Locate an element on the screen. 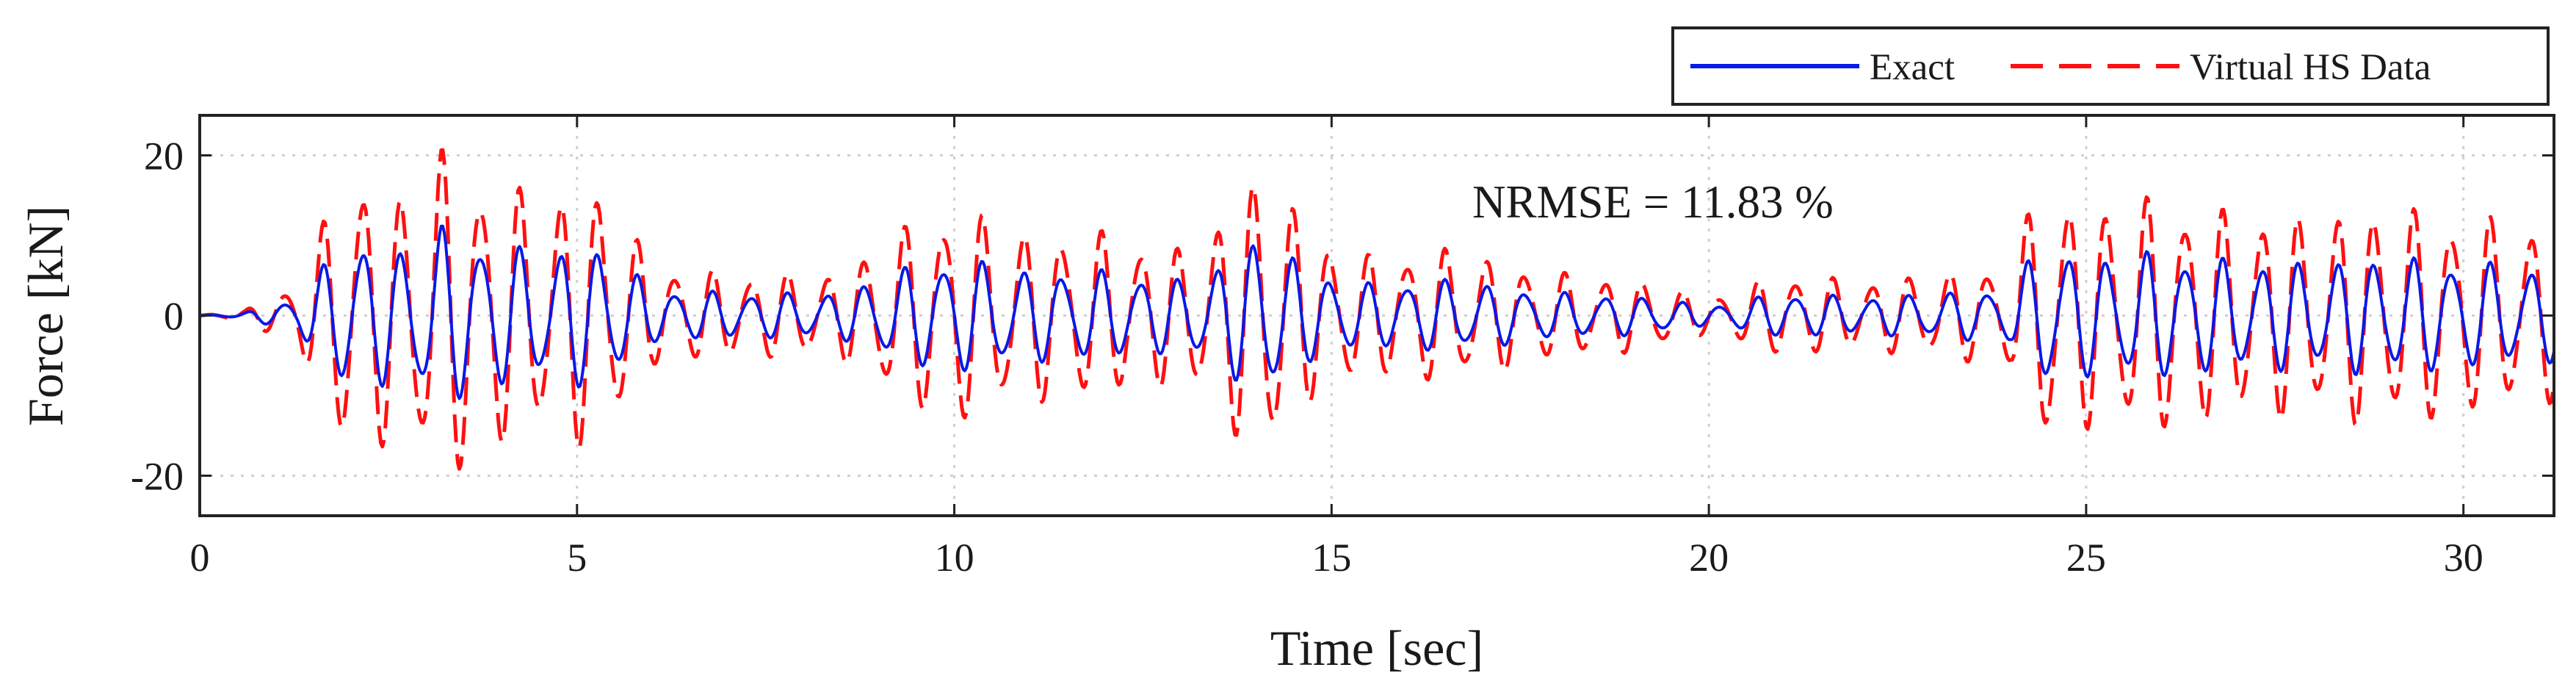 Image resolution: width=2576 pixels, height=695 pixels. y-axis-label: Force [kN] is located at coordinates (45, 316).